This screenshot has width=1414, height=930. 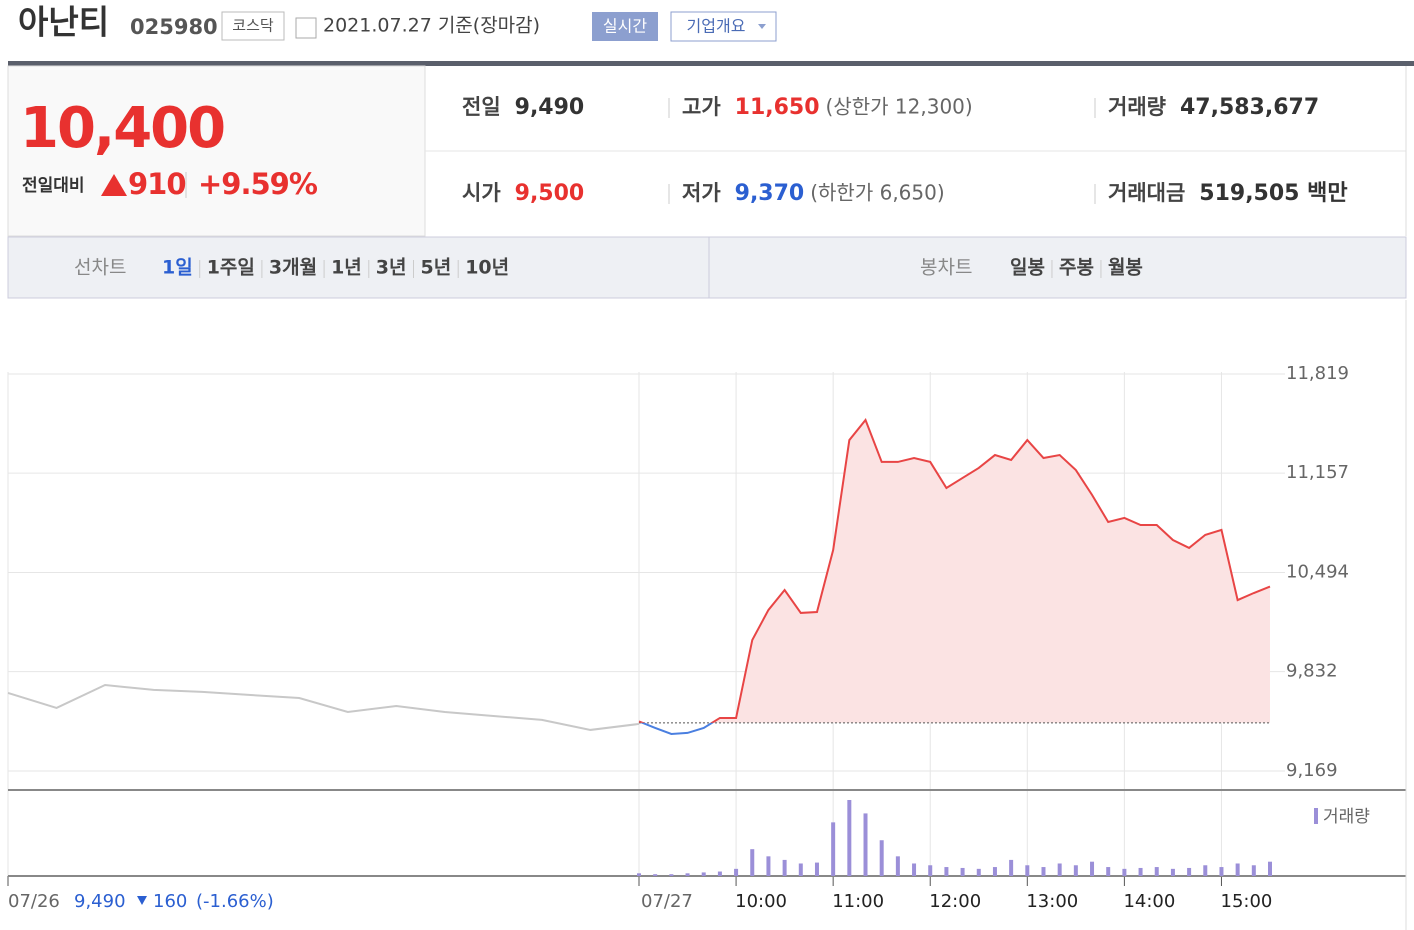 I want to click on legend-swatch, so click(x=1316, y=816).